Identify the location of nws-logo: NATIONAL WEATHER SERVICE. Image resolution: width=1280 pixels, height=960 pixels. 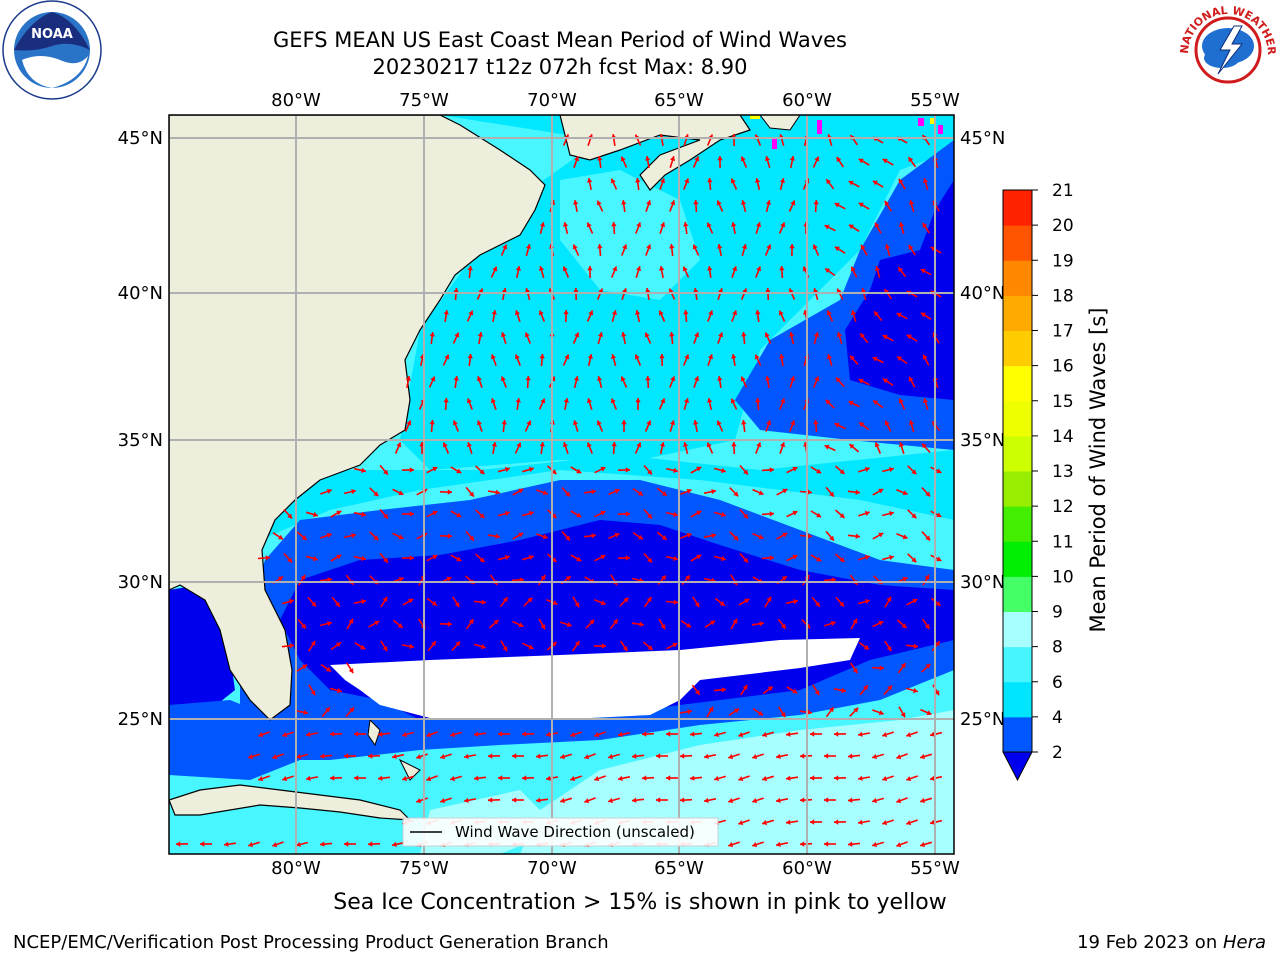
(1227, 49).